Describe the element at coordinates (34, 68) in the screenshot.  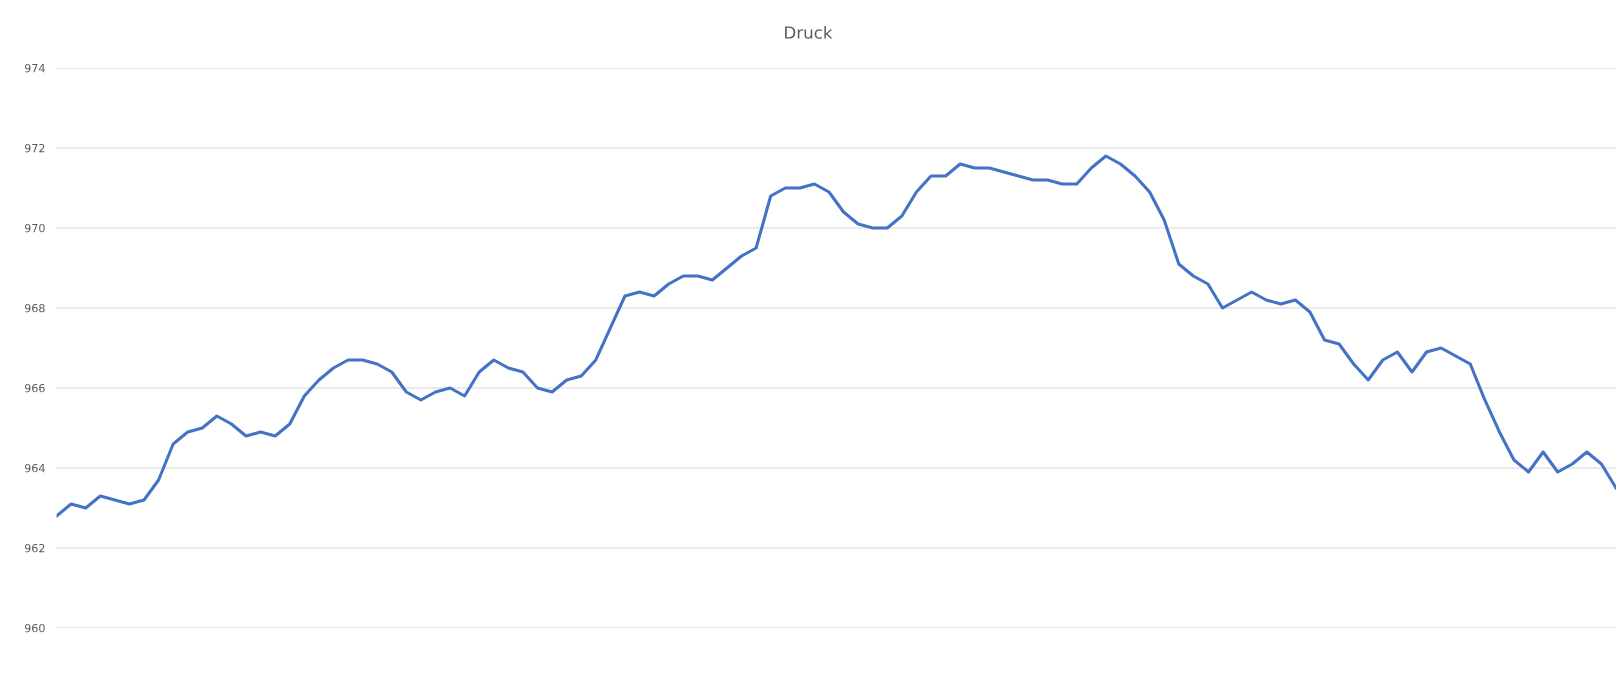
I see `y-tick-label: 974` at that location.